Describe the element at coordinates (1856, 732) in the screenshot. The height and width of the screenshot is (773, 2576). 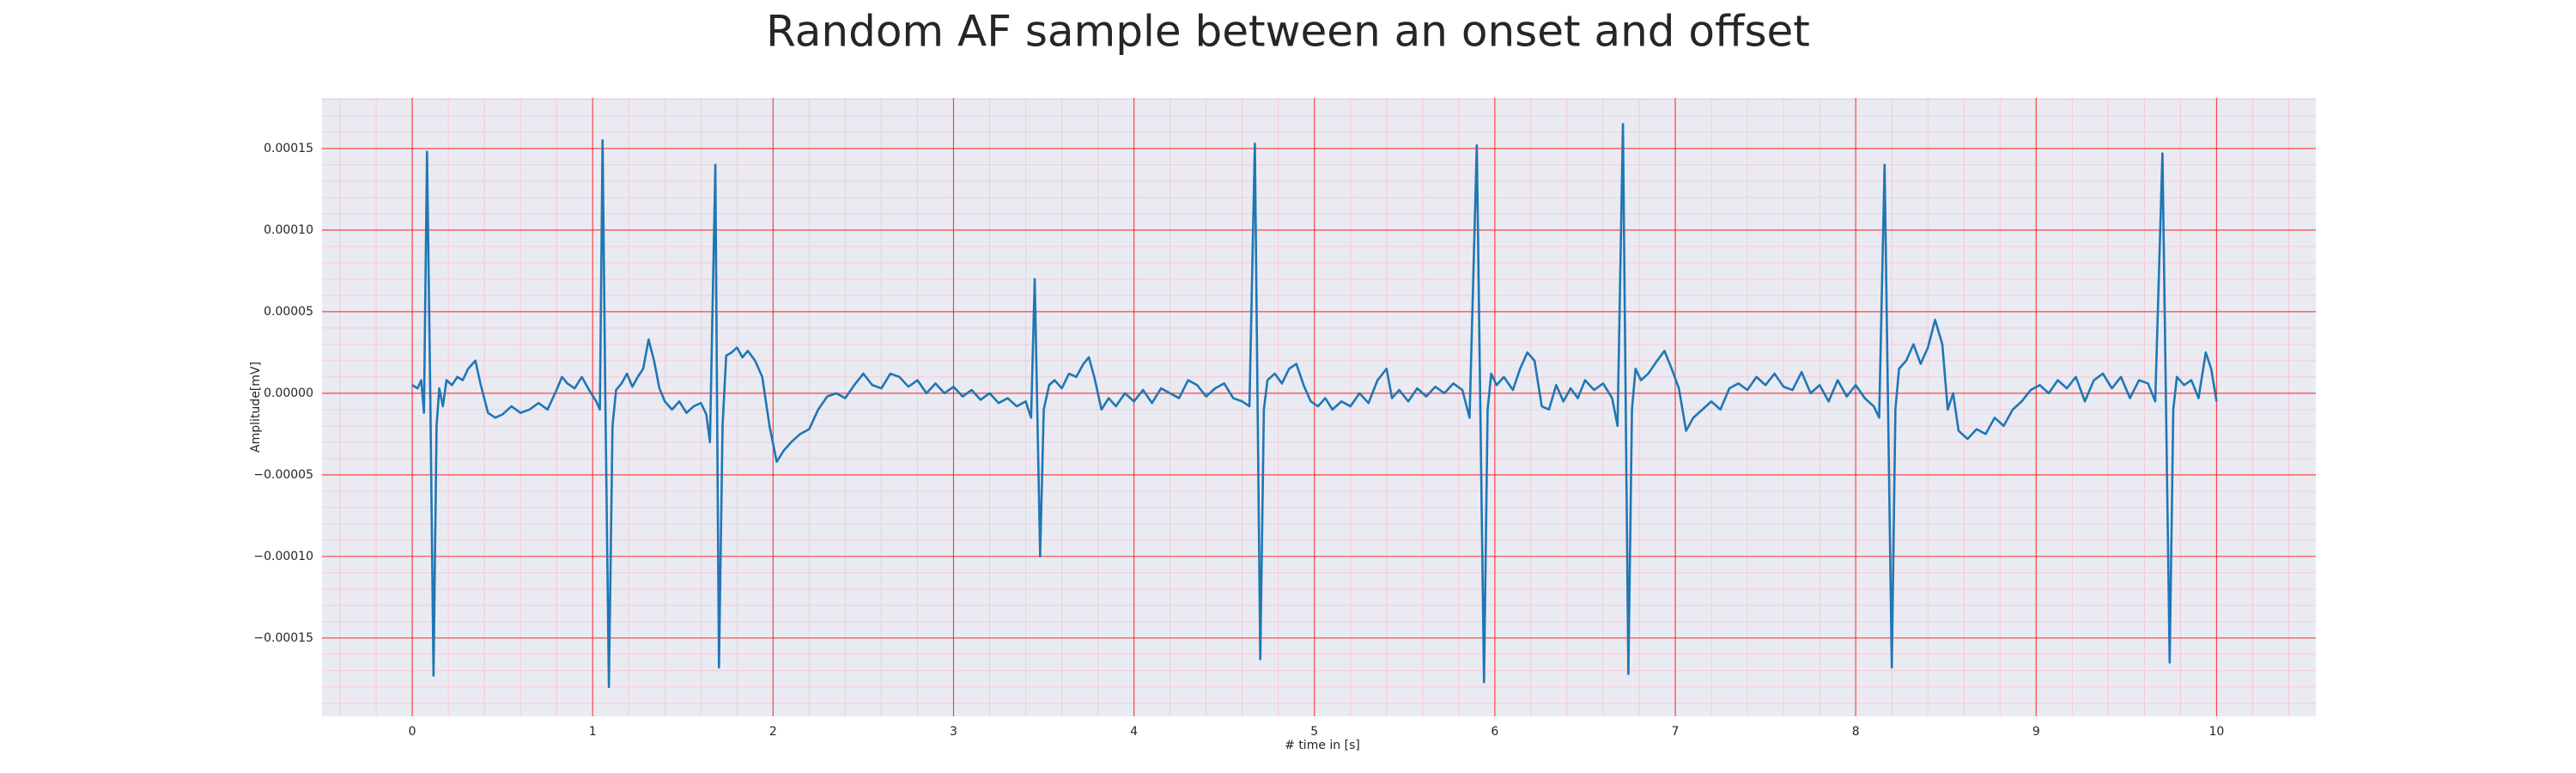
I see `x-tick-label: 8` at that location.